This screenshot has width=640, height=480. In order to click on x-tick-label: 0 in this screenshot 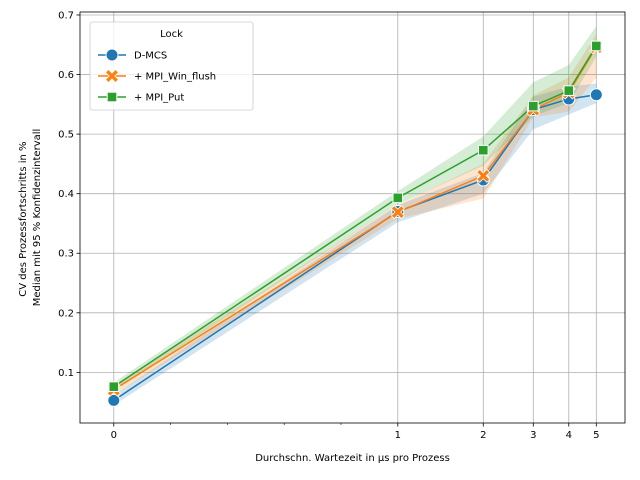, I will do `click(114, 435)`.